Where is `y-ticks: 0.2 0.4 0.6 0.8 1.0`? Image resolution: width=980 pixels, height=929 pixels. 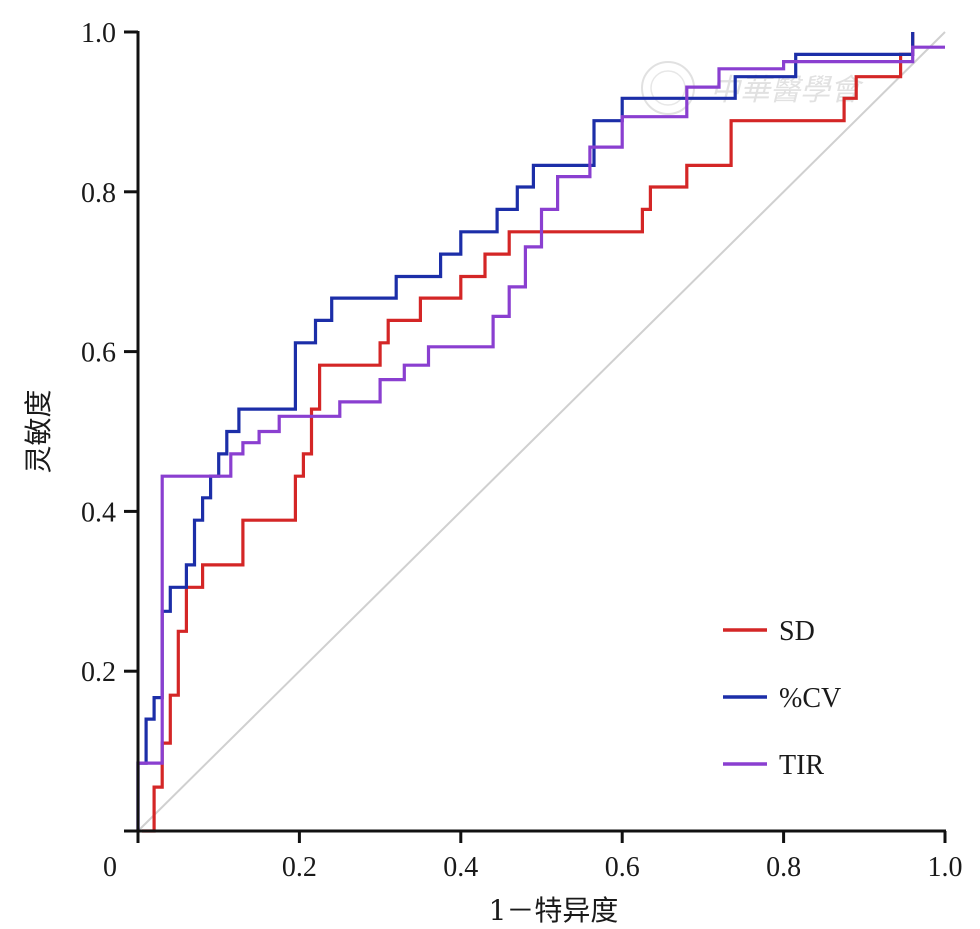 y-ticks: 0.2 0.4 0.6 0.8 1.0 is located at coordinates (109, 353).